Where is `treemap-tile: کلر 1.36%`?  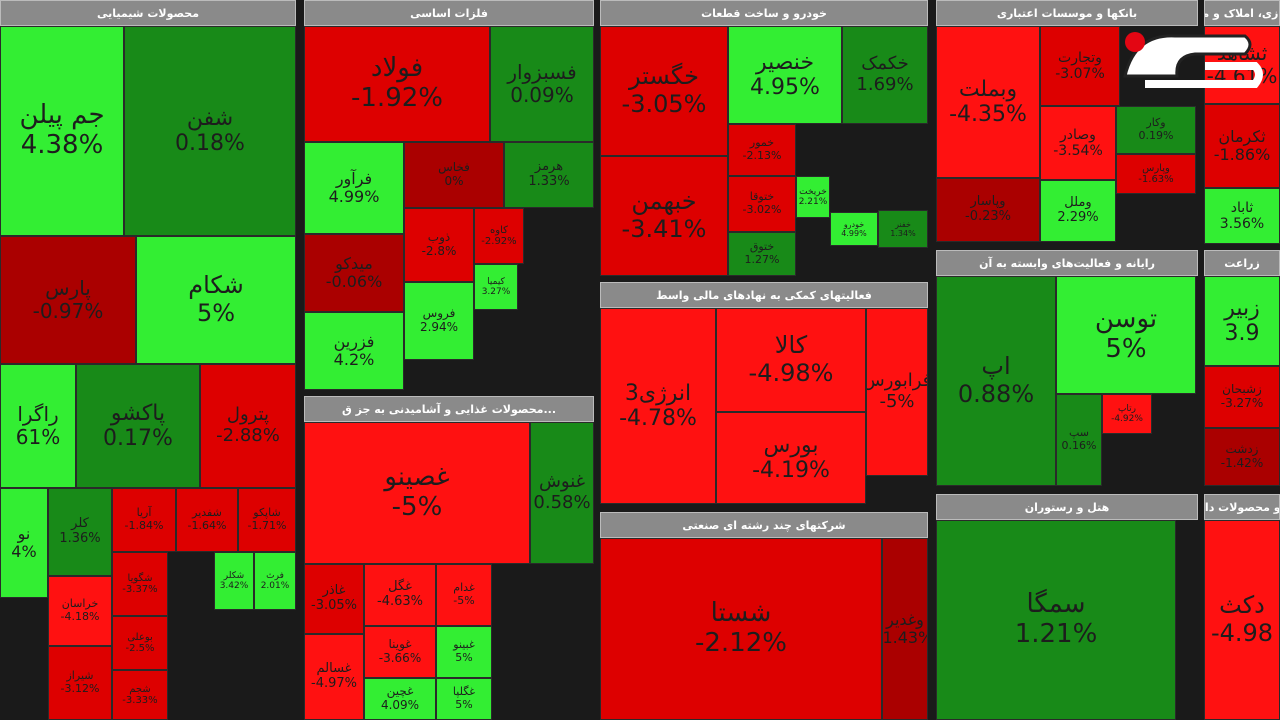
treemap-tile: کلر 1.36% is located at coordinates (80, 532).